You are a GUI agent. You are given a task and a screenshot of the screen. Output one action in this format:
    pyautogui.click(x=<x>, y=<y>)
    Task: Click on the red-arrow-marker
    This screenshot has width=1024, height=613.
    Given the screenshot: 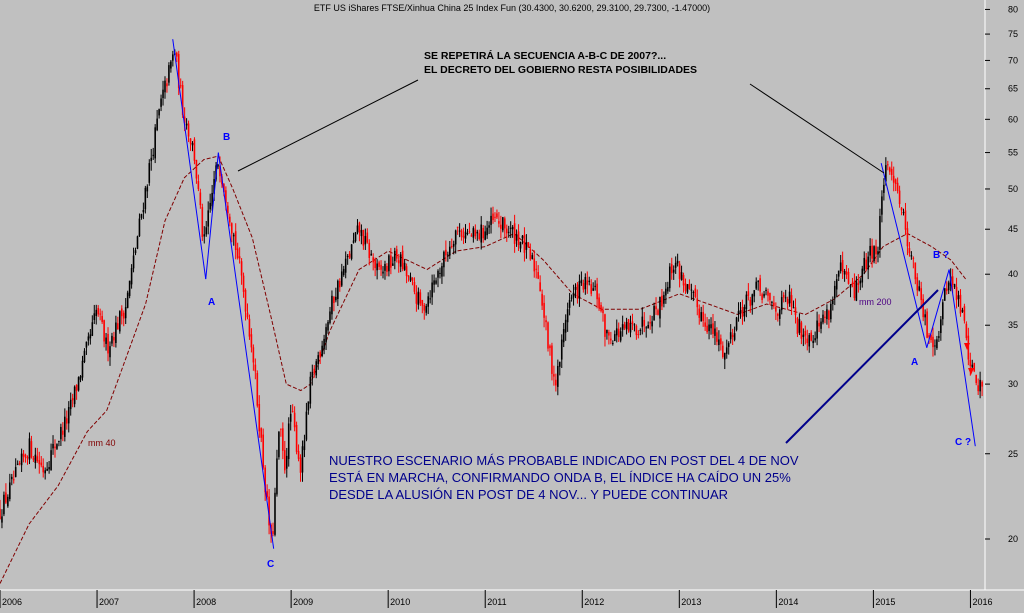 What is the action you would take?
    pyautogui.click(x=967, y=346)
    